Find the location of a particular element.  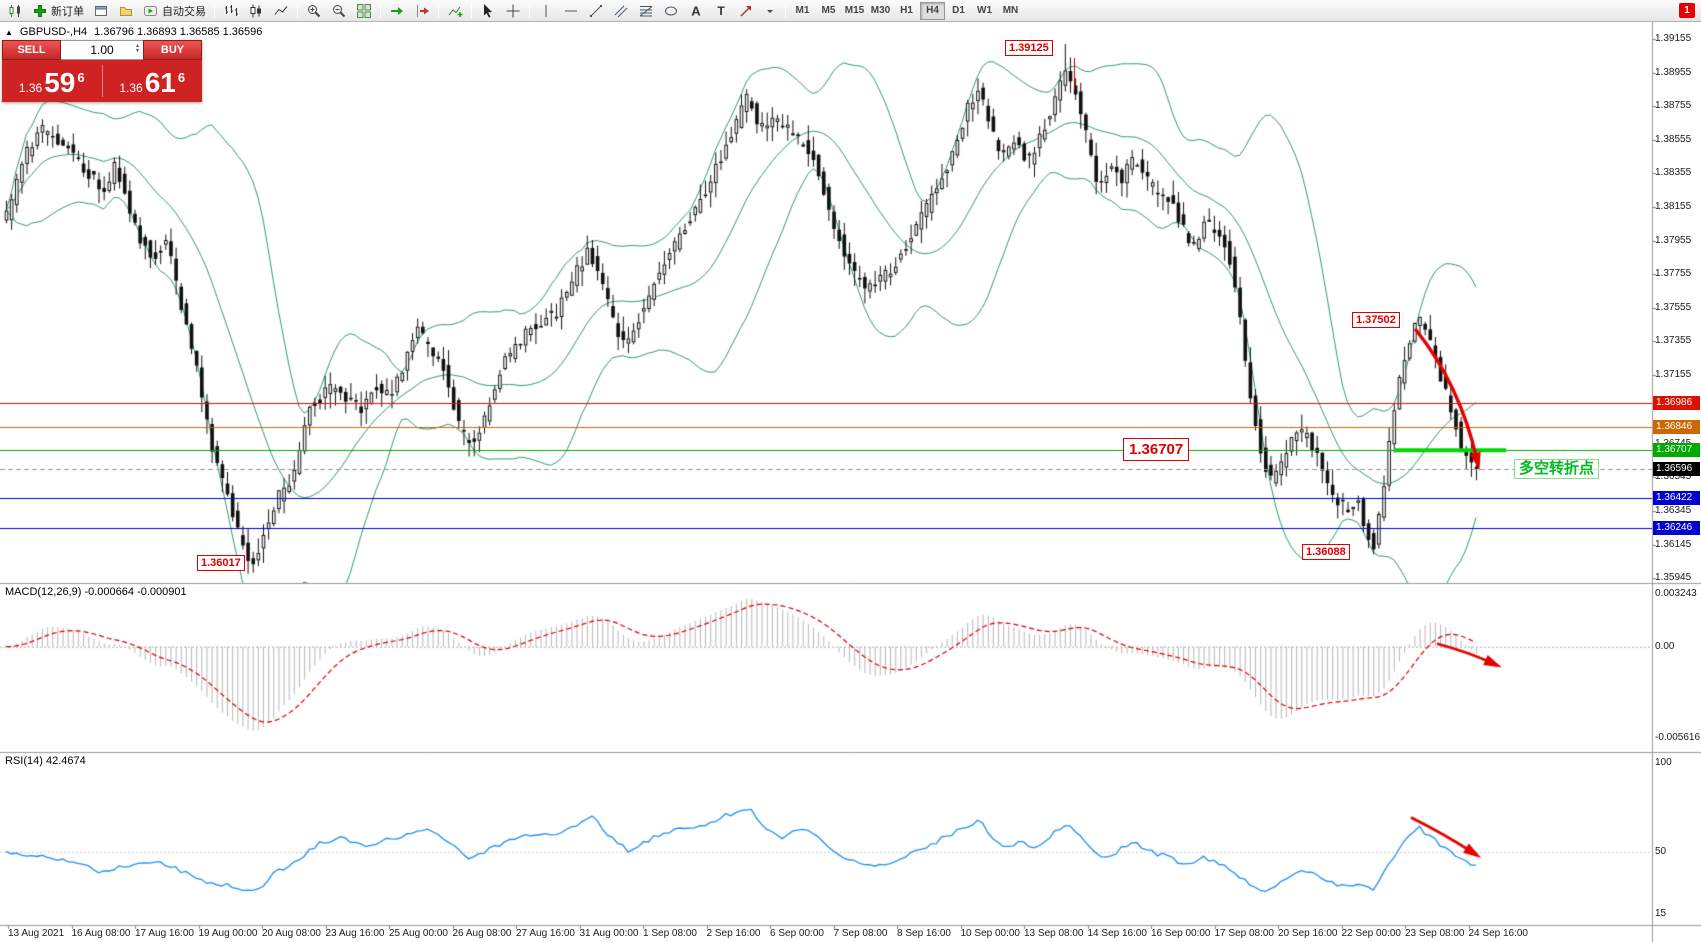

new-order-label: 新订单 is located at coordinates (67, 11).